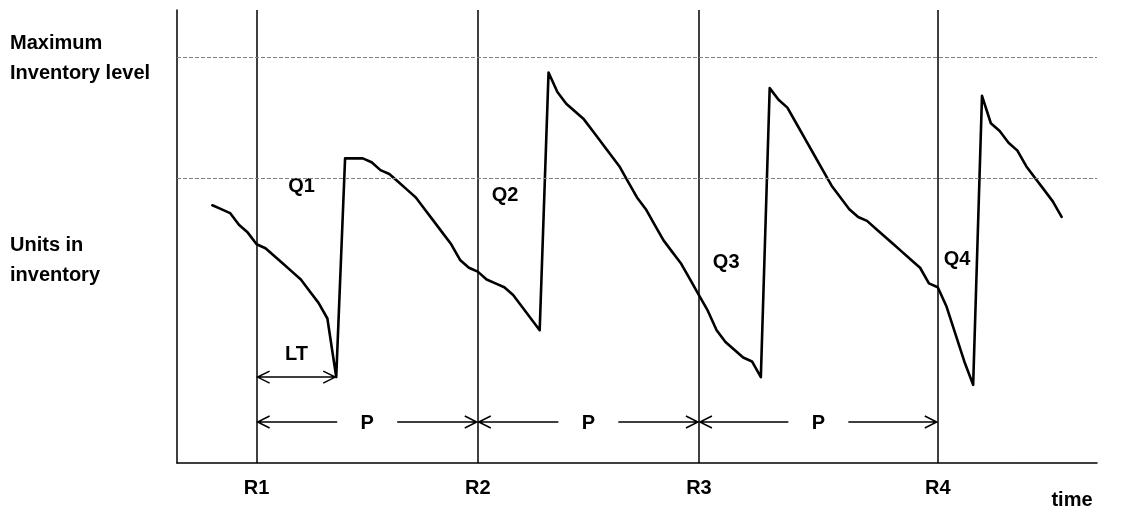 The width and height of the screenshot is (1139, 524). Describe the element at coordinates (957, 257) in the screenshot. I see `annotation: Q4` at that location.